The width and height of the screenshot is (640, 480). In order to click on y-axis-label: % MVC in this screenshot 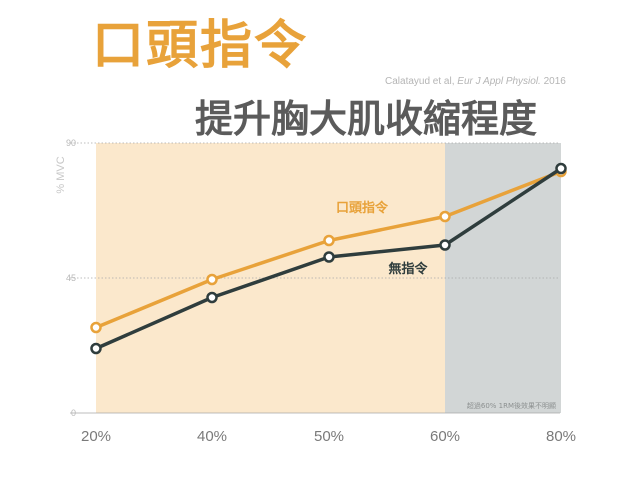, I will do `click(61, 174)`.